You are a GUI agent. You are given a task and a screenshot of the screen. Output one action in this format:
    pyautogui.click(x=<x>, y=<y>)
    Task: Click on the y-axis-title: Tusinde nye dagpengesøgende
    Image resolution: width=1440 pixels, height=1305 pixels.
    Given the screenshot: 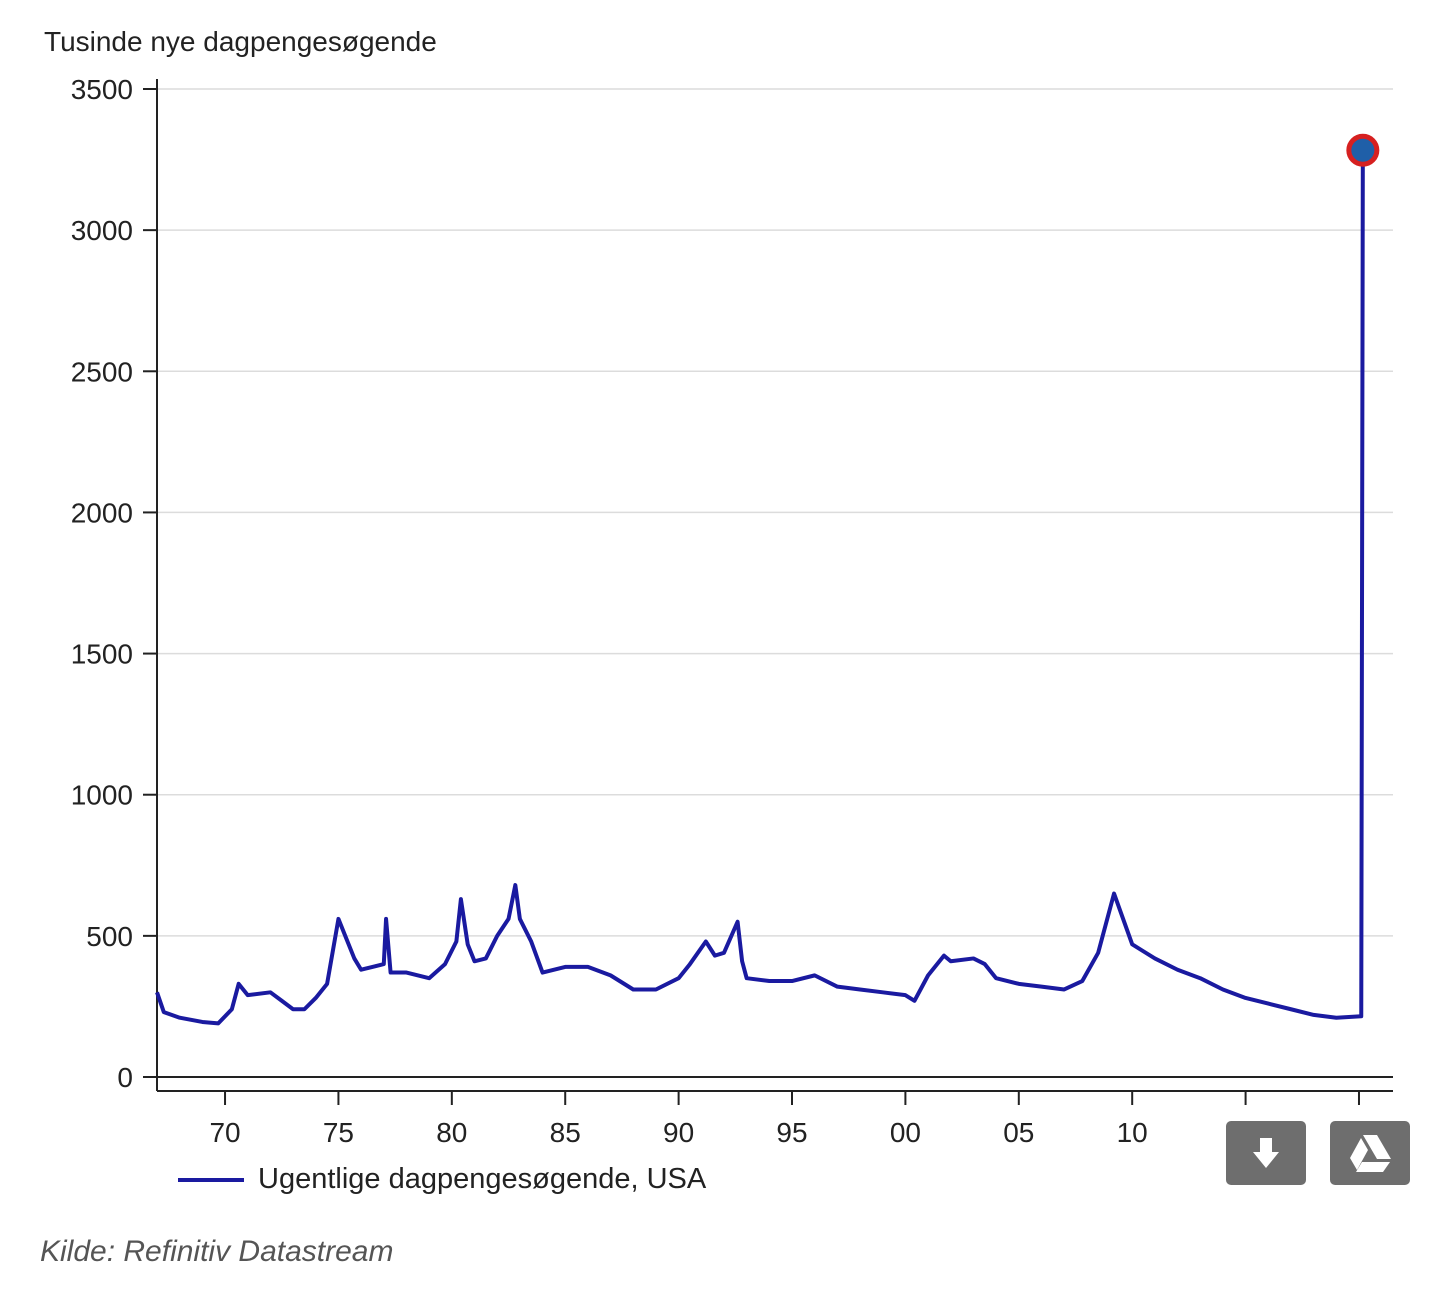 What is the action you would take?
    pyautogui.click(x=240, y=41)
    